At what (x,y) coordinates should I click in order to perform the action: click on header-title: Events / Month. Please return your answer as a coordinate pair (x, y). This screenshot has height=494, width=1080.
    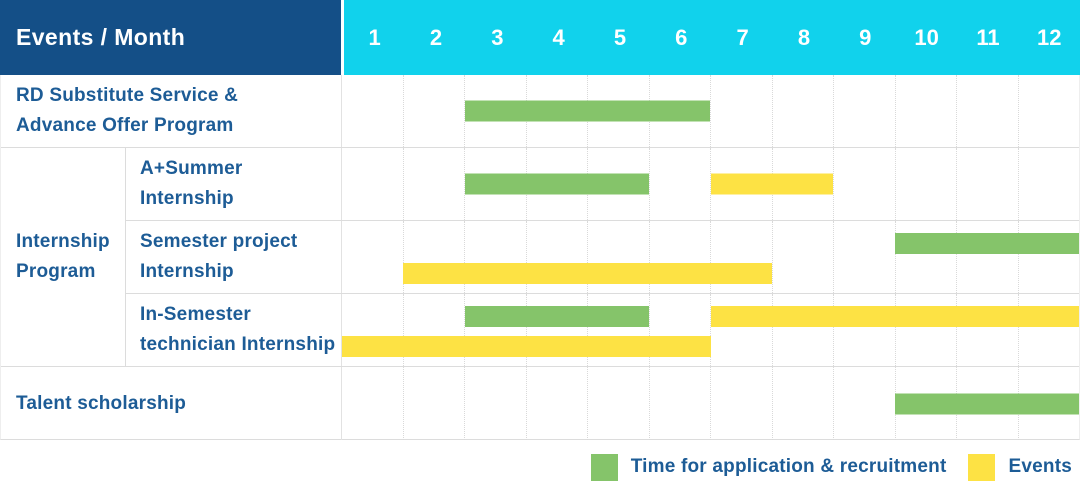
    Looking at the image, I should click on (170, 37).